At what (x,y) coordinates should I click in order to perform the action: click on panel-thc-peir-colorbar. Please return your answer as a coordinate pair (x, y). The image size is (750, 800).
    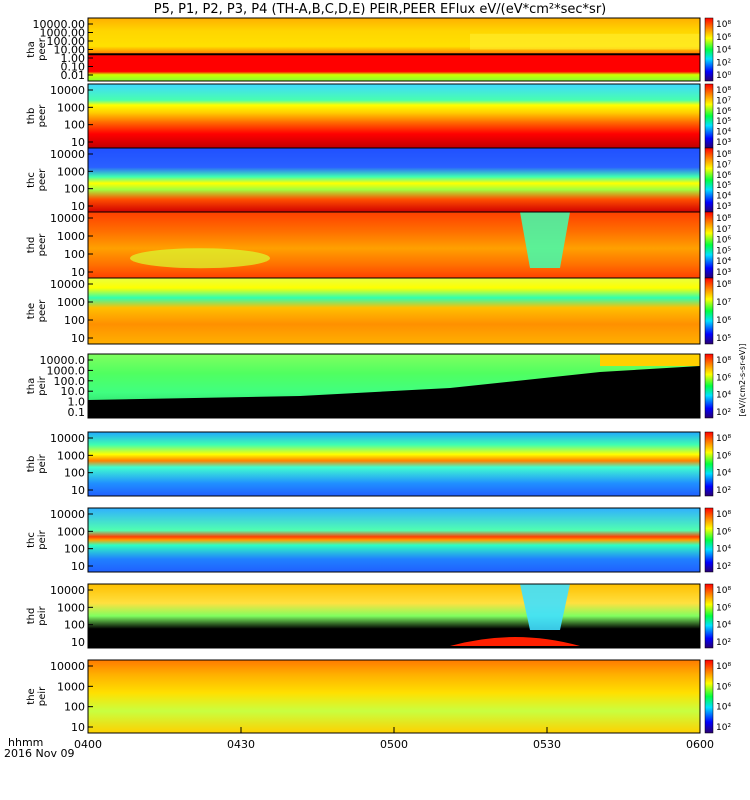
    Looking at the image, I should click on (709, 540).